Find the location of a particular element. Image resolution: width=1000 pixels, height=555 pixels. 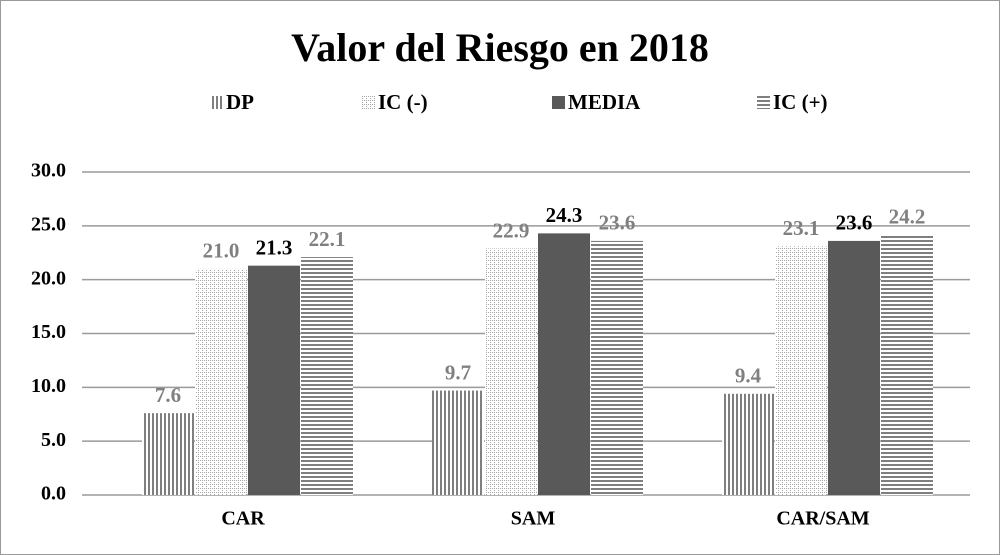

y-tick-label: 5.0 is located at coordinates (53, 440).